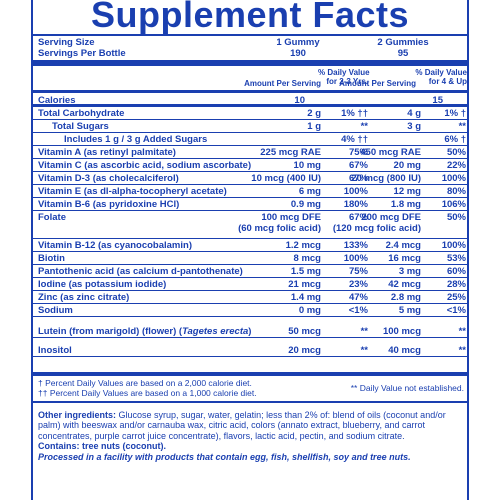  Describe the element at coordinates (455, 139) in the screenshot. I see `dv-col2: 6% †` at that location.